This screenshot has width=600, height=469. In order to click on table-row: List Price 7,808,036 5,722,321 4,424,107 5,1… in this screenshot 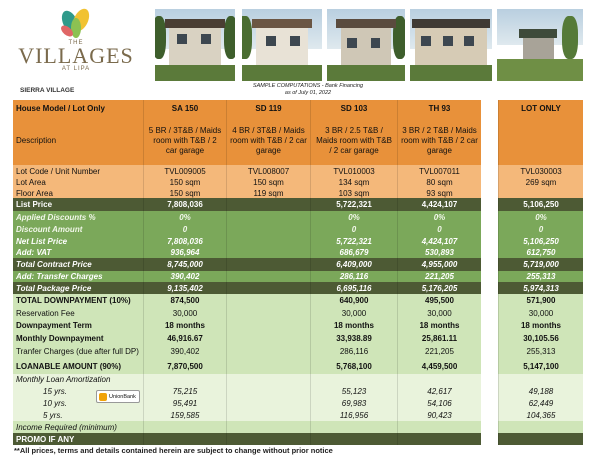, I will do `click(298, 204)`.